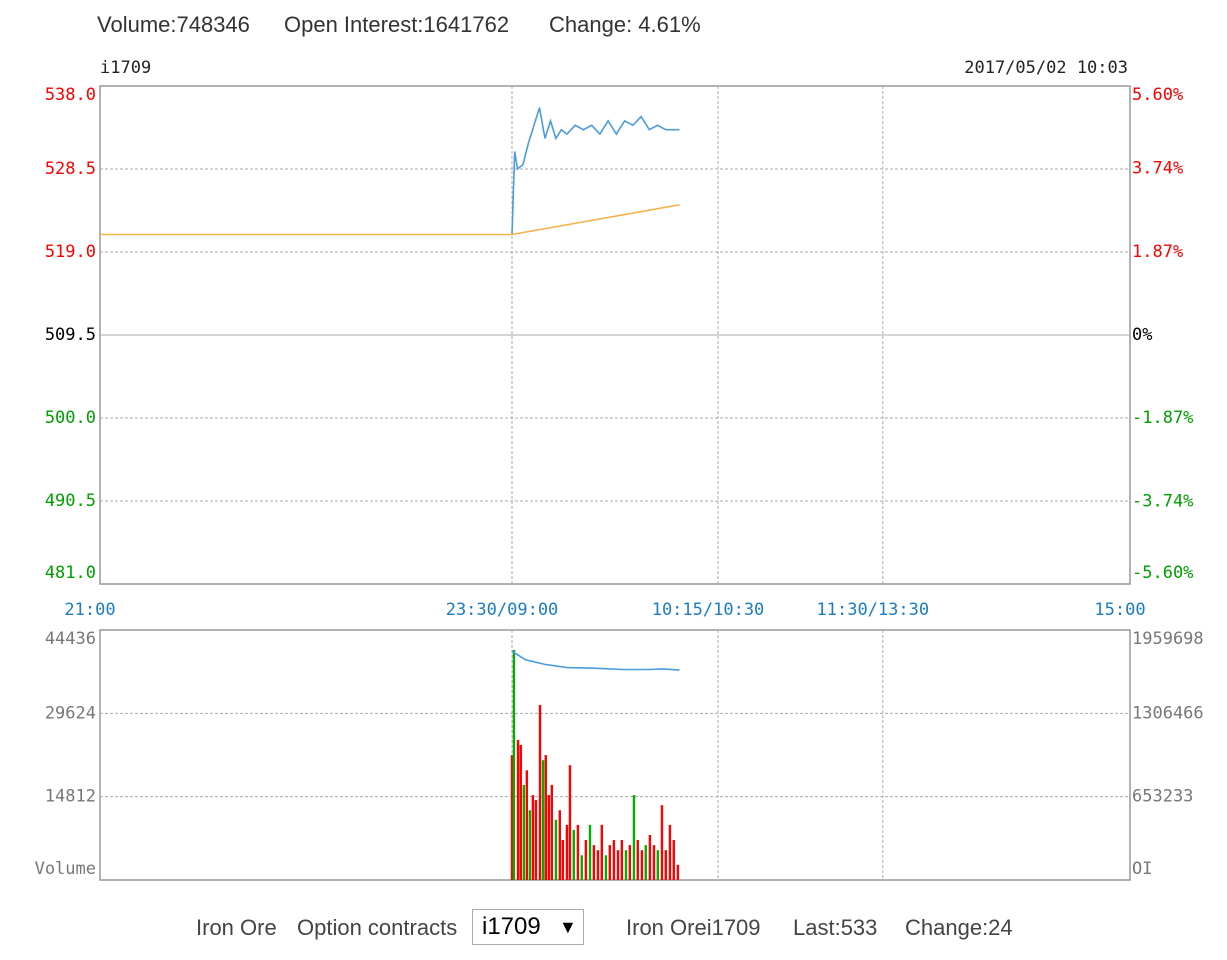 This screenshot has width=1227, height=960. What do you see at coordinates (693, 927) in the screenshot?
I see `quote-name: Iron Orei1709` at bounding box center [693, 927].